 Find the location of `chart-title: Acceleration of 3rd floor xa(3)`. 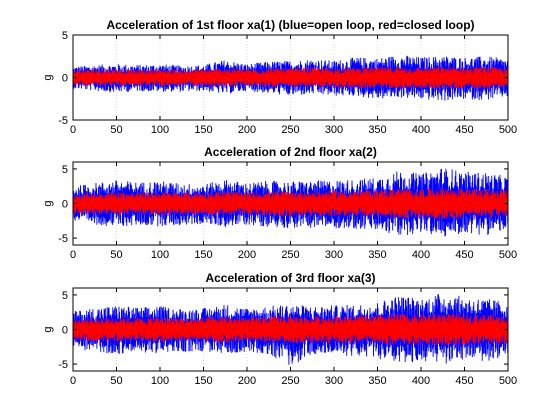

chart-title: Acceleration of 3rd floor xa(3) is located at coordinates (290, 278).